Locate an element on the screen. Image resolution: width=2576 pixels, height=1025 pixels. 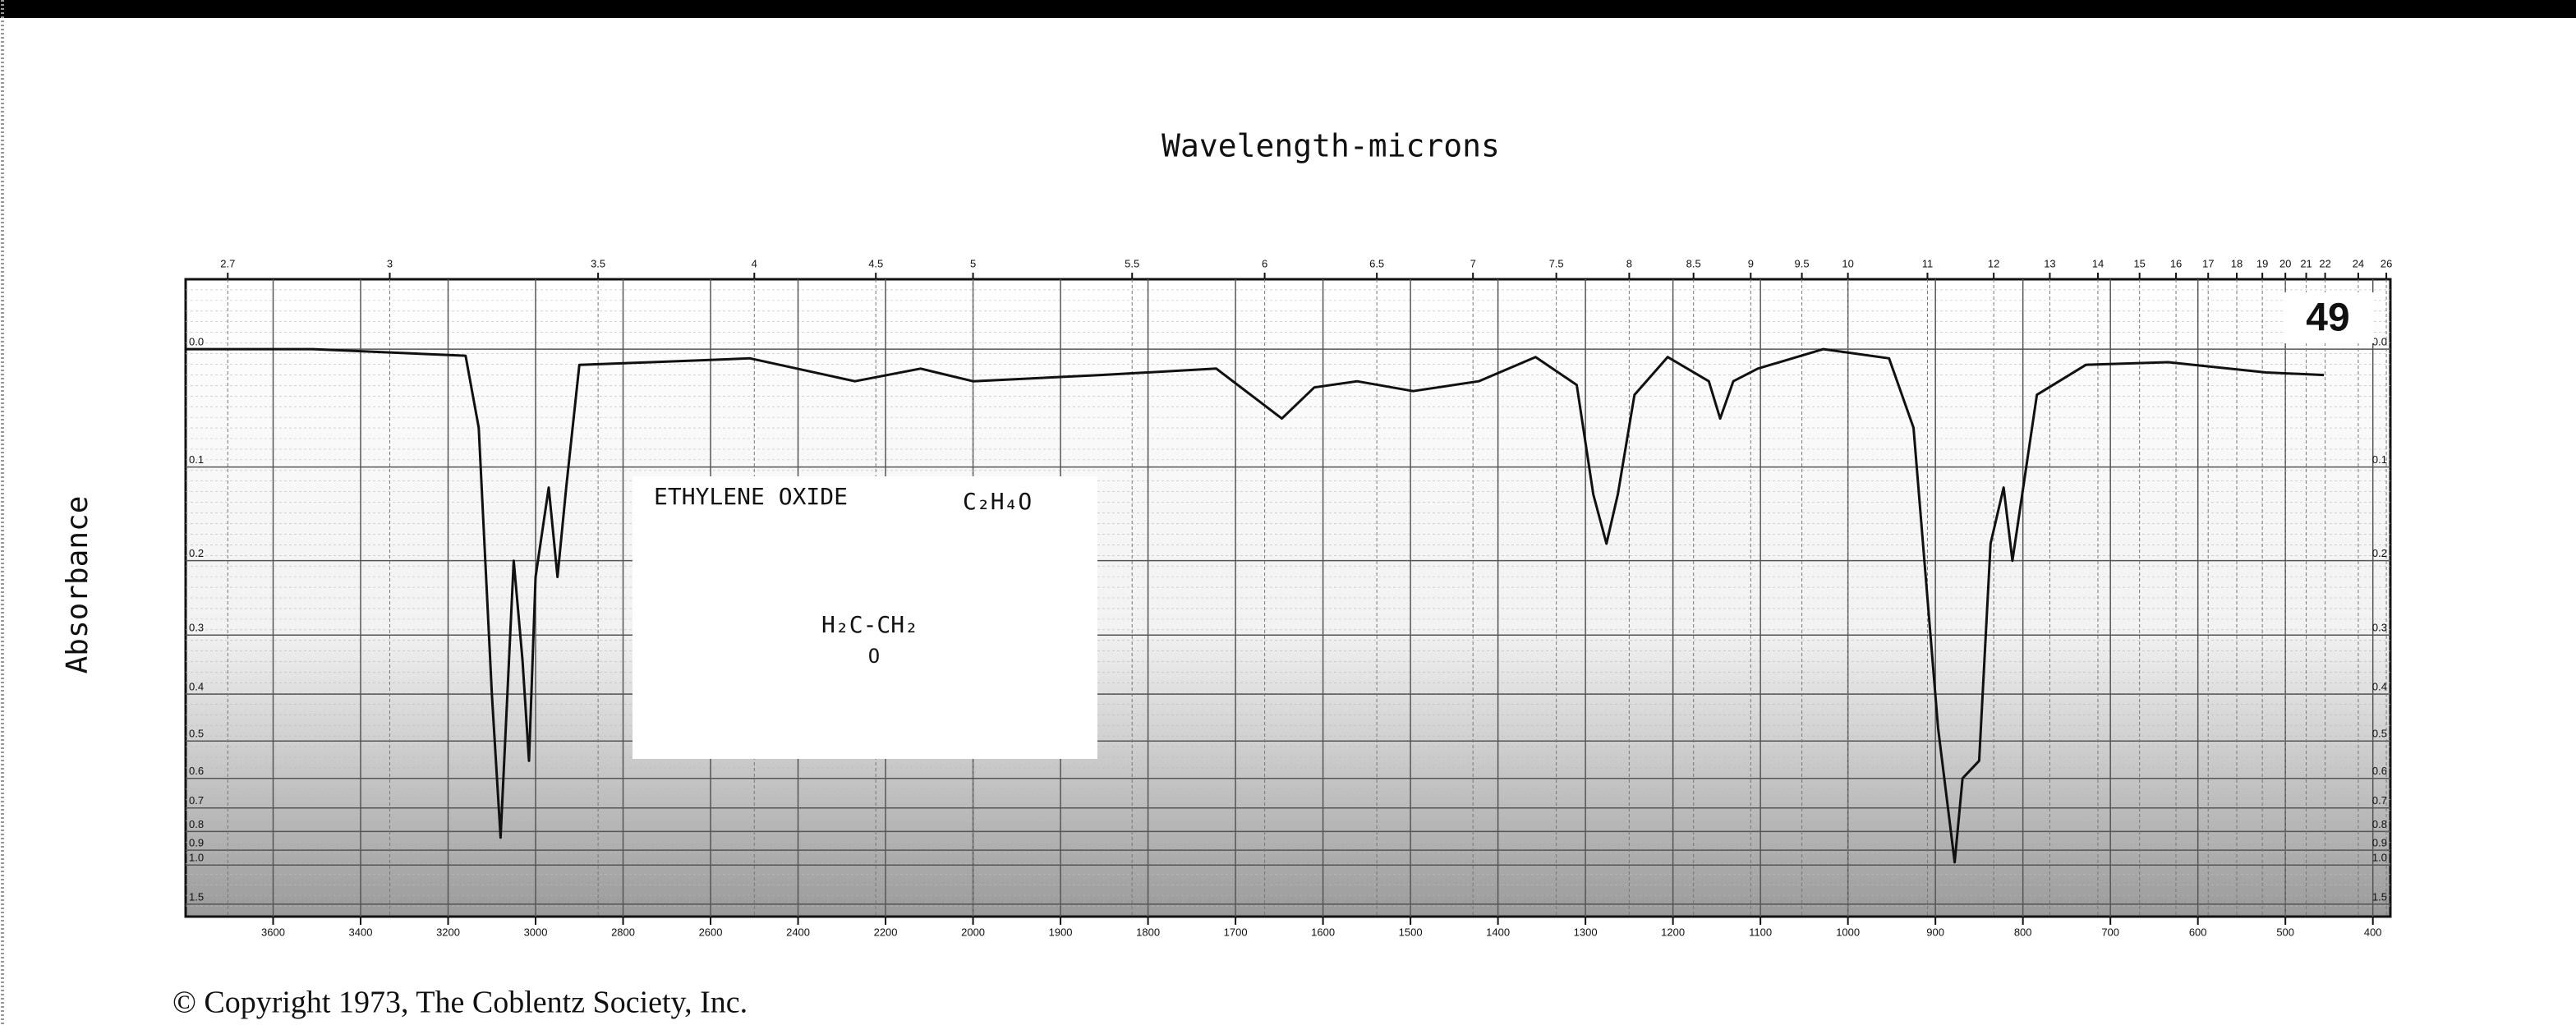
x-tick-label: 600 is located at coordinates (2198, 932).